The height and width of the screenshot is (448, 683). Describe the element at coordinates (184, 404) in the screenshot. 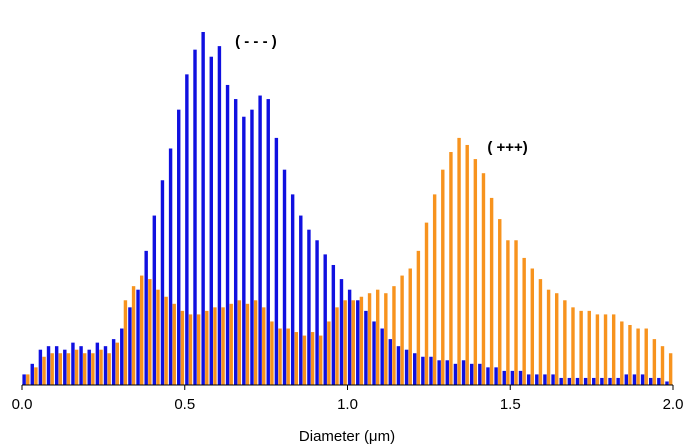

I see `x-tick-label: 0.5` at that location.